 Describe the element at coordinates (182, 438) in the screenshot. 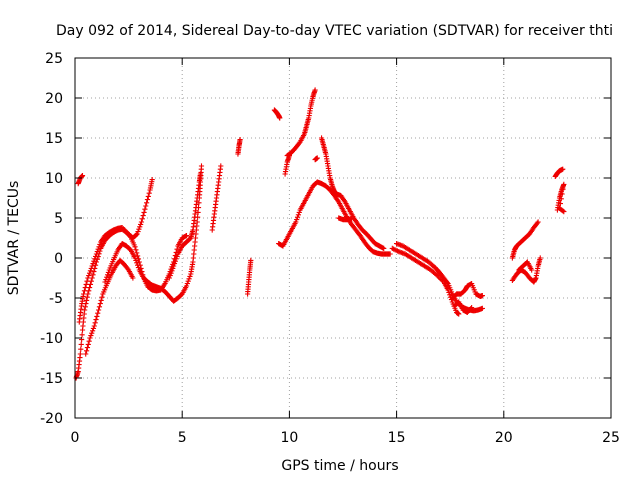

I see `x-tick-label: 5` at that location.